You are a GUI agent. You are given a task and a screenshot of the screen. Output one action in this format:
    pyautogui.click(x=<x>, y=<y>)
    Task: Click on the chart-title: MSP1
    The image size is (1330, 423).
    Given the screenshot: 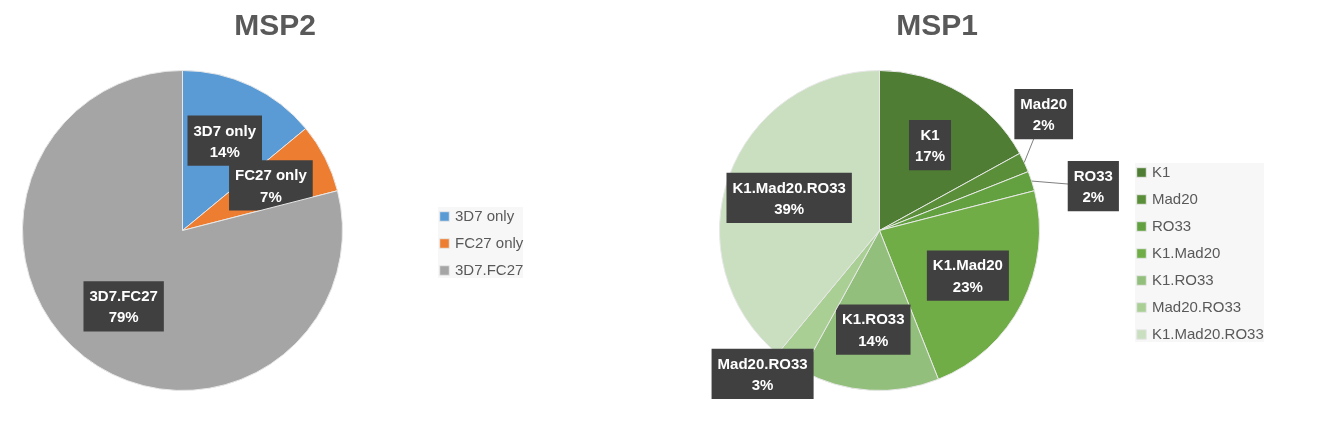 What is the action you would take?
    pyautogui.click(x=937, y=24)
    